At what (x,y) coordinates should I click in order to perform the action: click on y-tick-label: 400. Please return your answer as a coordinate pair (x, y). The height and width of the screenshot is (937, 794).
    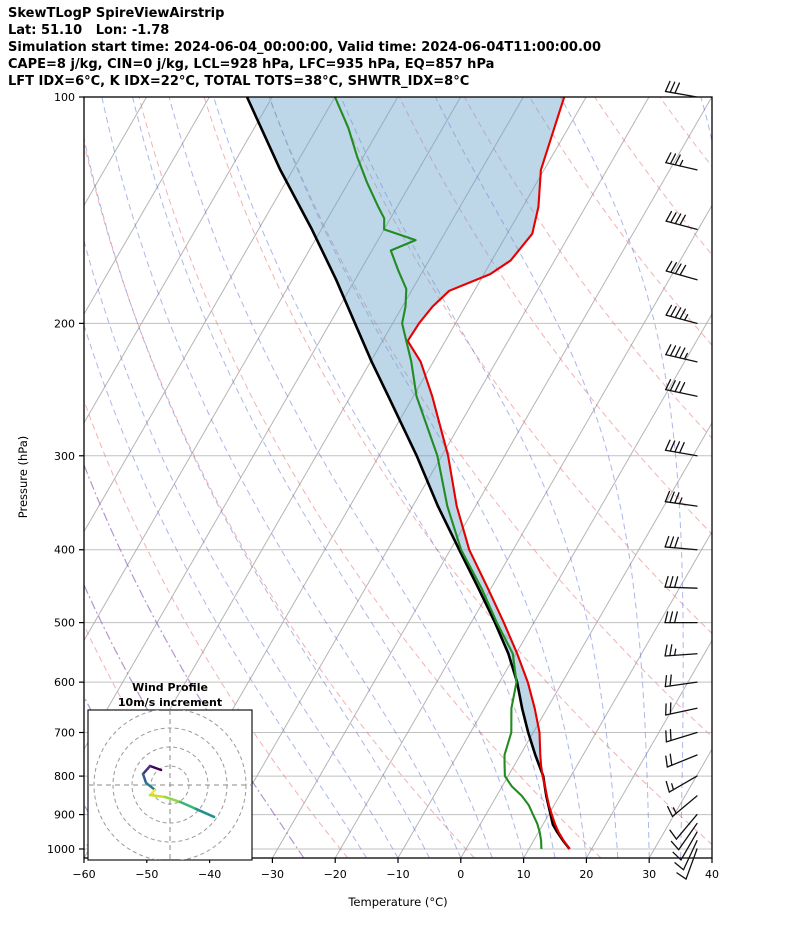
    Looking at the image, I should click on (64, 550).